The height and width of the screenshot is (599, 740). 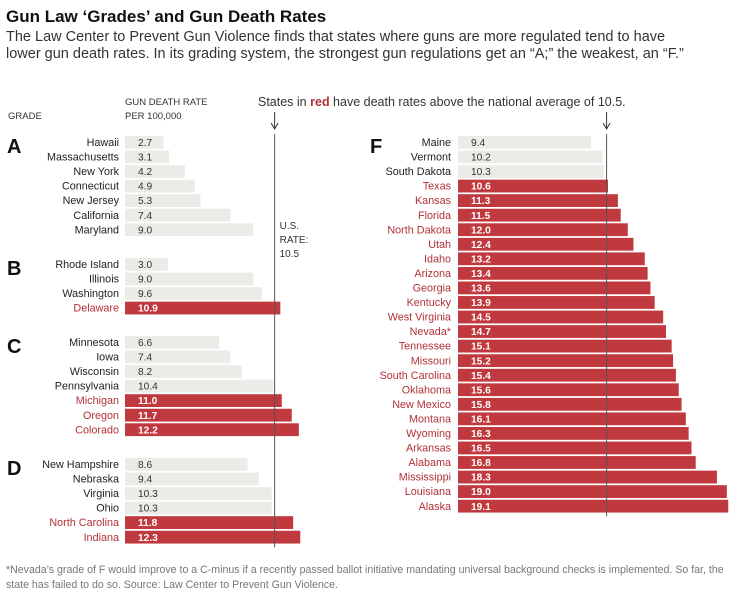 What do you see at coordinates (481, 187) in the screenshot?
I see `value-label: 10.6` at bounding box center [481, 187].